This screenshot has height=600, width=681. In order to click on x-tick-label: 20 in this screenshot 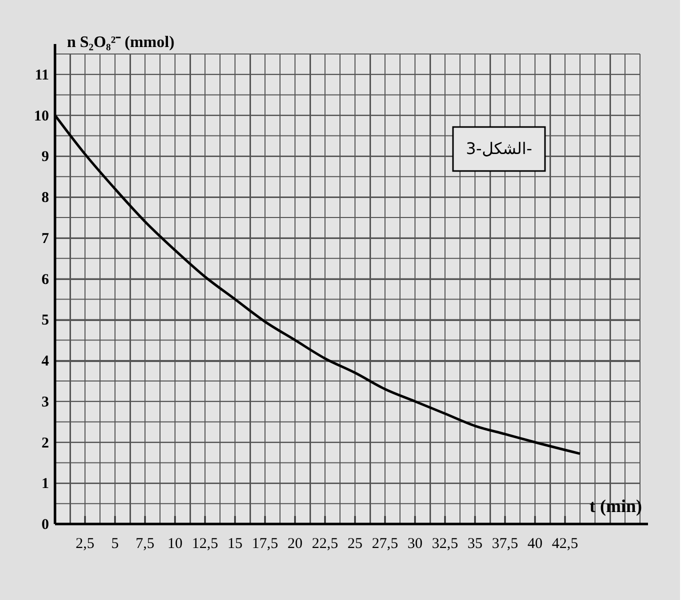, I will do `click(295, 544)`.